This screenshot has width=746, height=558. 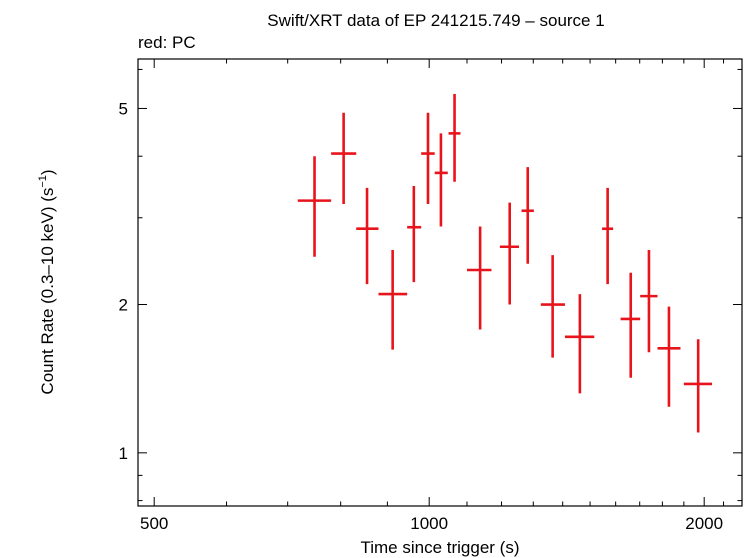 What do you see at coordinates (43, 181) in the screenshot?
I see `y-axis-label-superscript: −1` at bounding box center [43, 181].